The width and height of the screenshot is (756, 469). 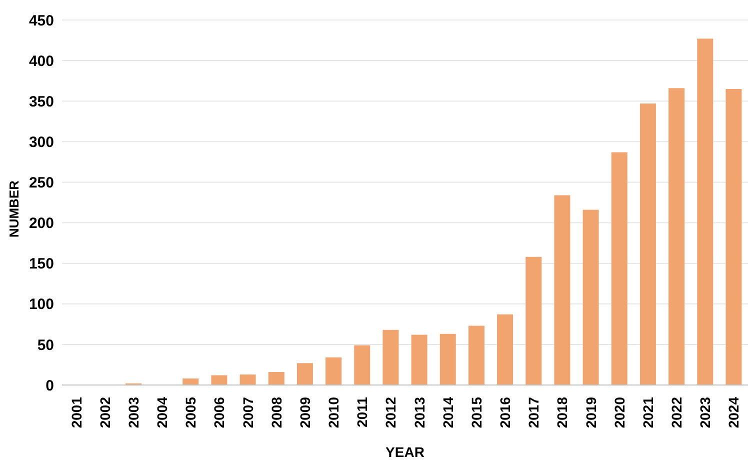 What do you see at coordinates (590, 412) in the screenshot?
I see `x-tick-label: 2019` at bounding box center [590, 412].